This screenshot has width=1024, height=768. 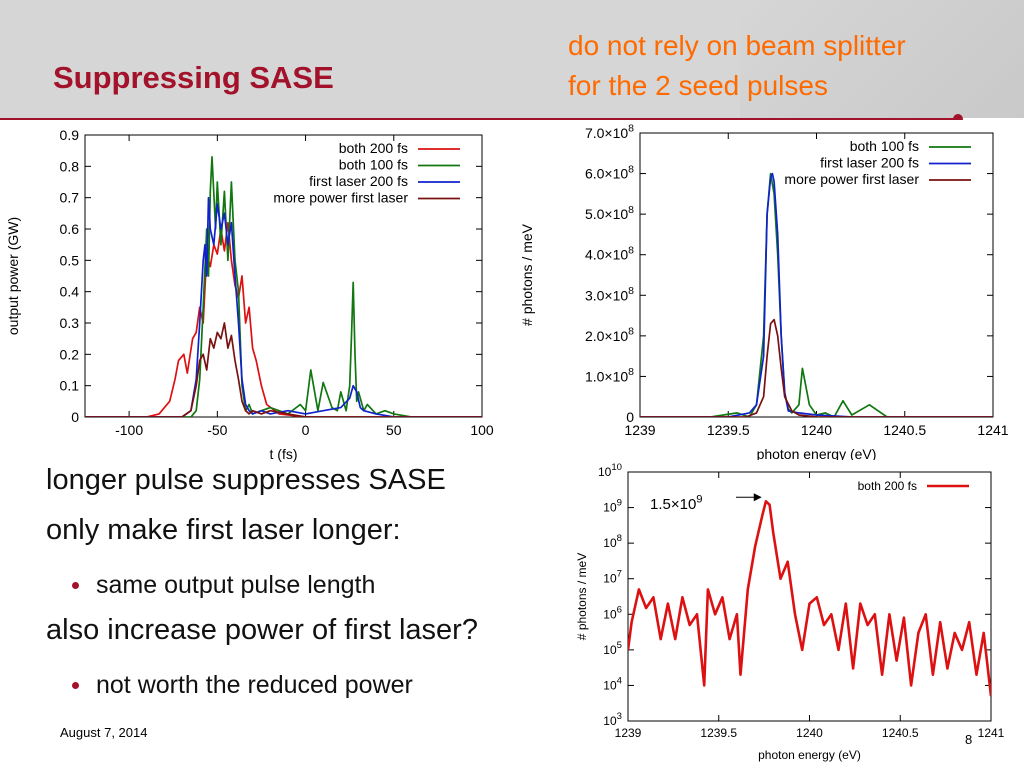 I want to click on bullet-item: longer pulse suppresses SASE, so click(x=246, y=480).